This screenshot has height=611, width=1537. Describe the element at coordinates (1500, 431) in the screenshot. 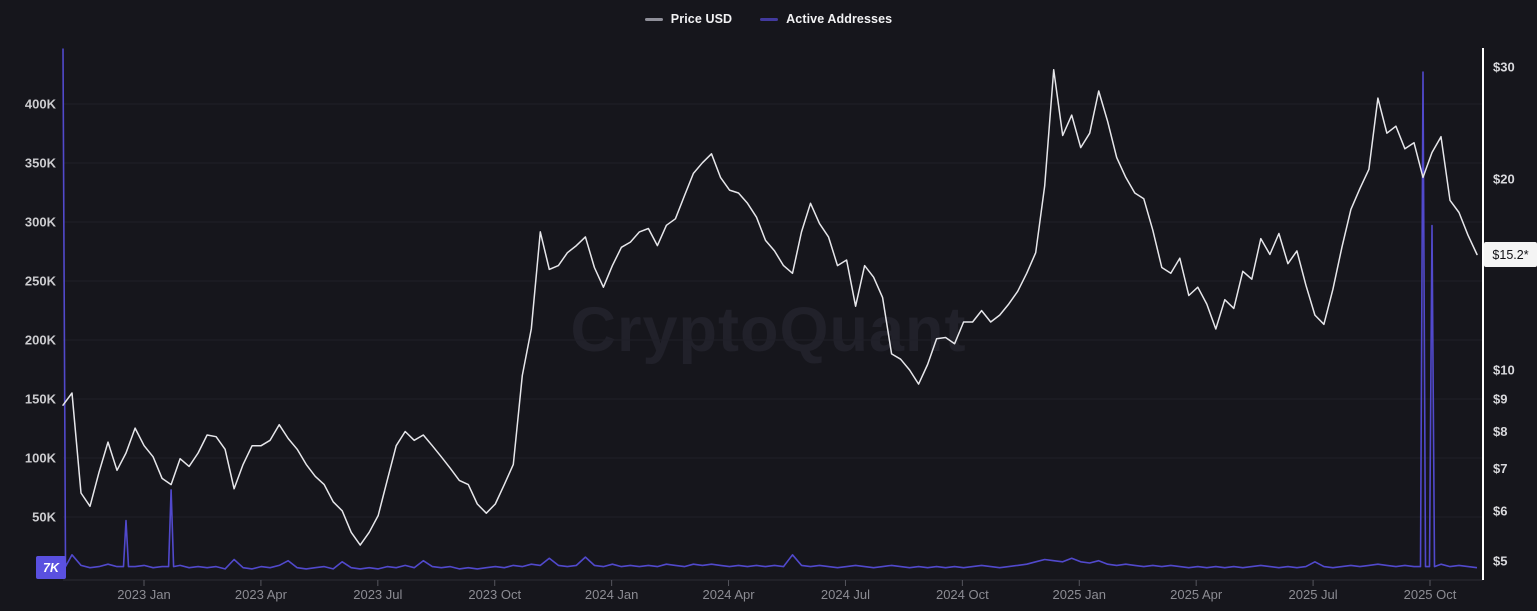

I see `right-axis-tick-label: $8` at that location.